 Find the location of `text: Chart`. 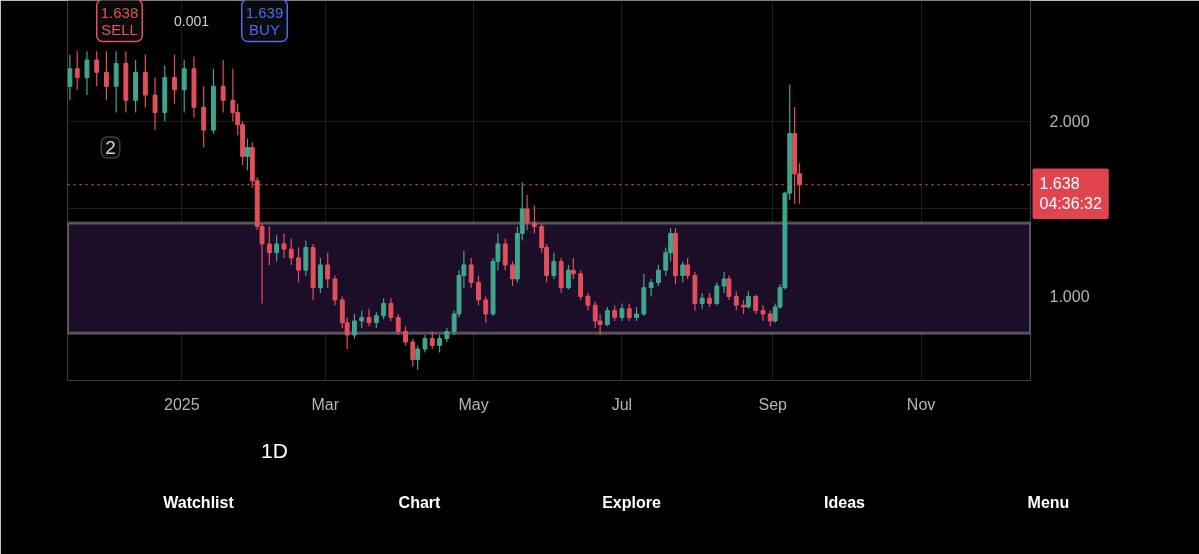

text: Chart is located at coordinates (420, 502).